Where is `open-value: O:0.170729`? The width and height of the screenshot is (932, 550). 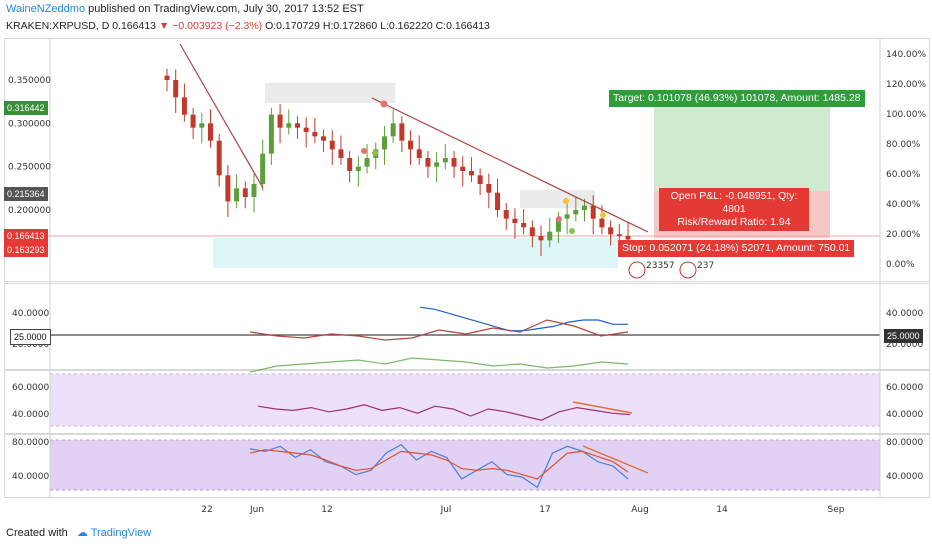
open-value: O:0.170729 is located at coordinates (292, 26).